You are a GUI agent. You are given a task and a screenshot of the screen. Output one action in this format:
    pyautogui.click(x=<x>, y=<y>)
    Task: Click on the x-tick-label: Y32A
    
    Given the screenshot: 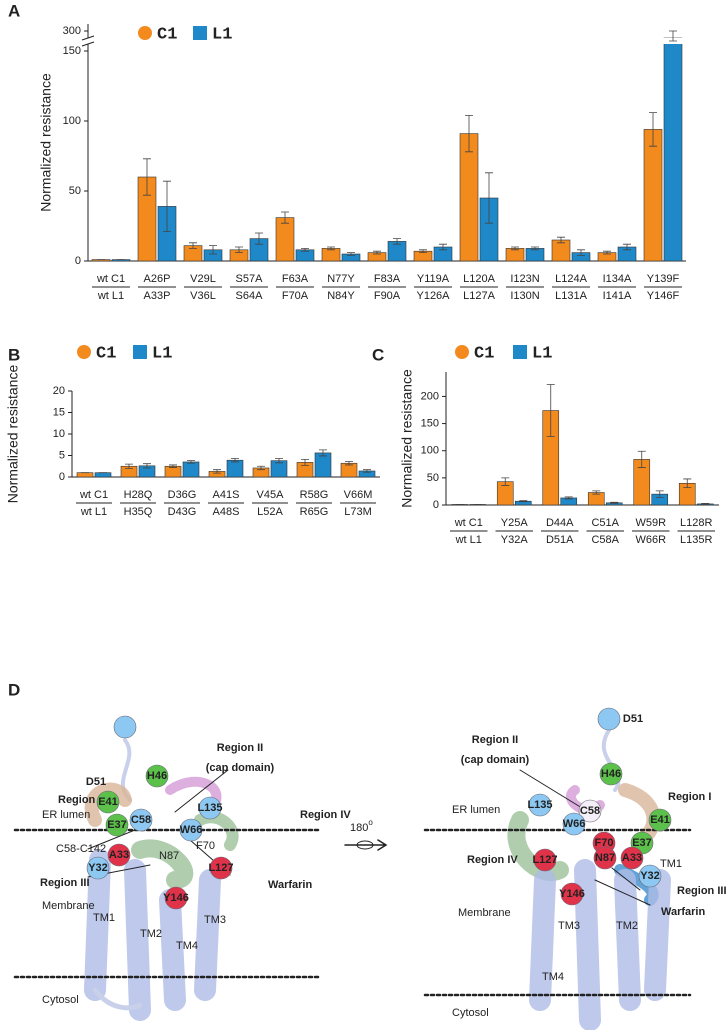 What is the action you would take?
    pyautogui.click(x=515, y=540)
    